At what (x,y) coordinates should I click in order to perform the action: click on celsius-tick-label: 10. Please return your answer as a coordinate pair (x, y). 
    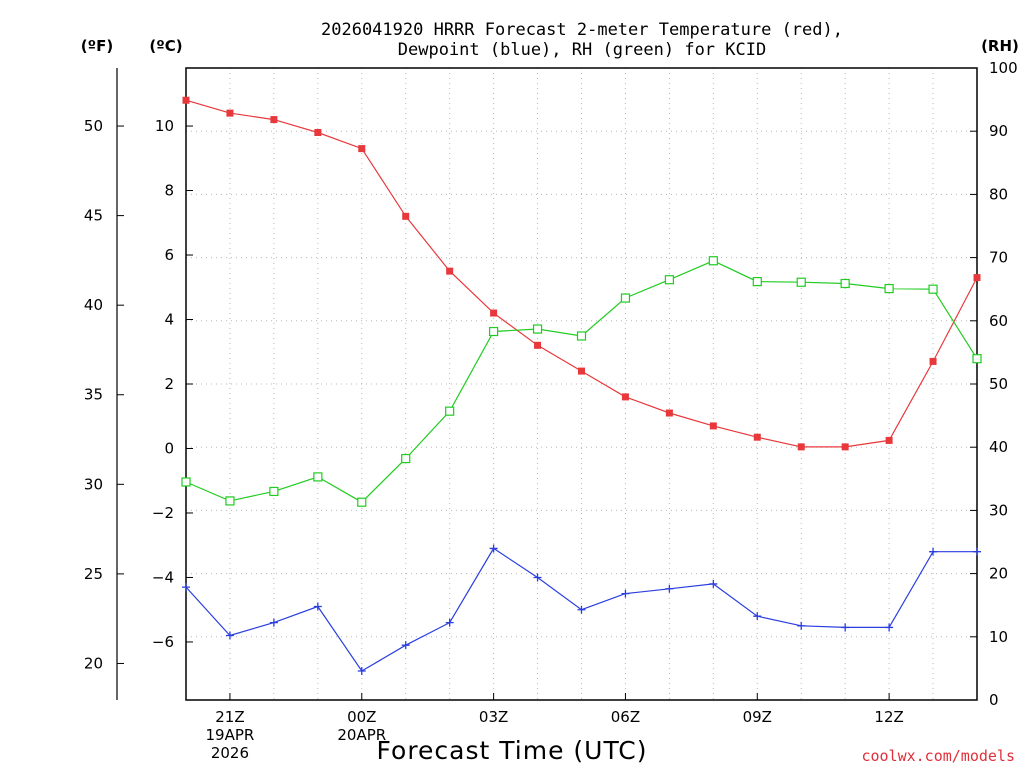
    Looking at the image, I should click on (164, 126).